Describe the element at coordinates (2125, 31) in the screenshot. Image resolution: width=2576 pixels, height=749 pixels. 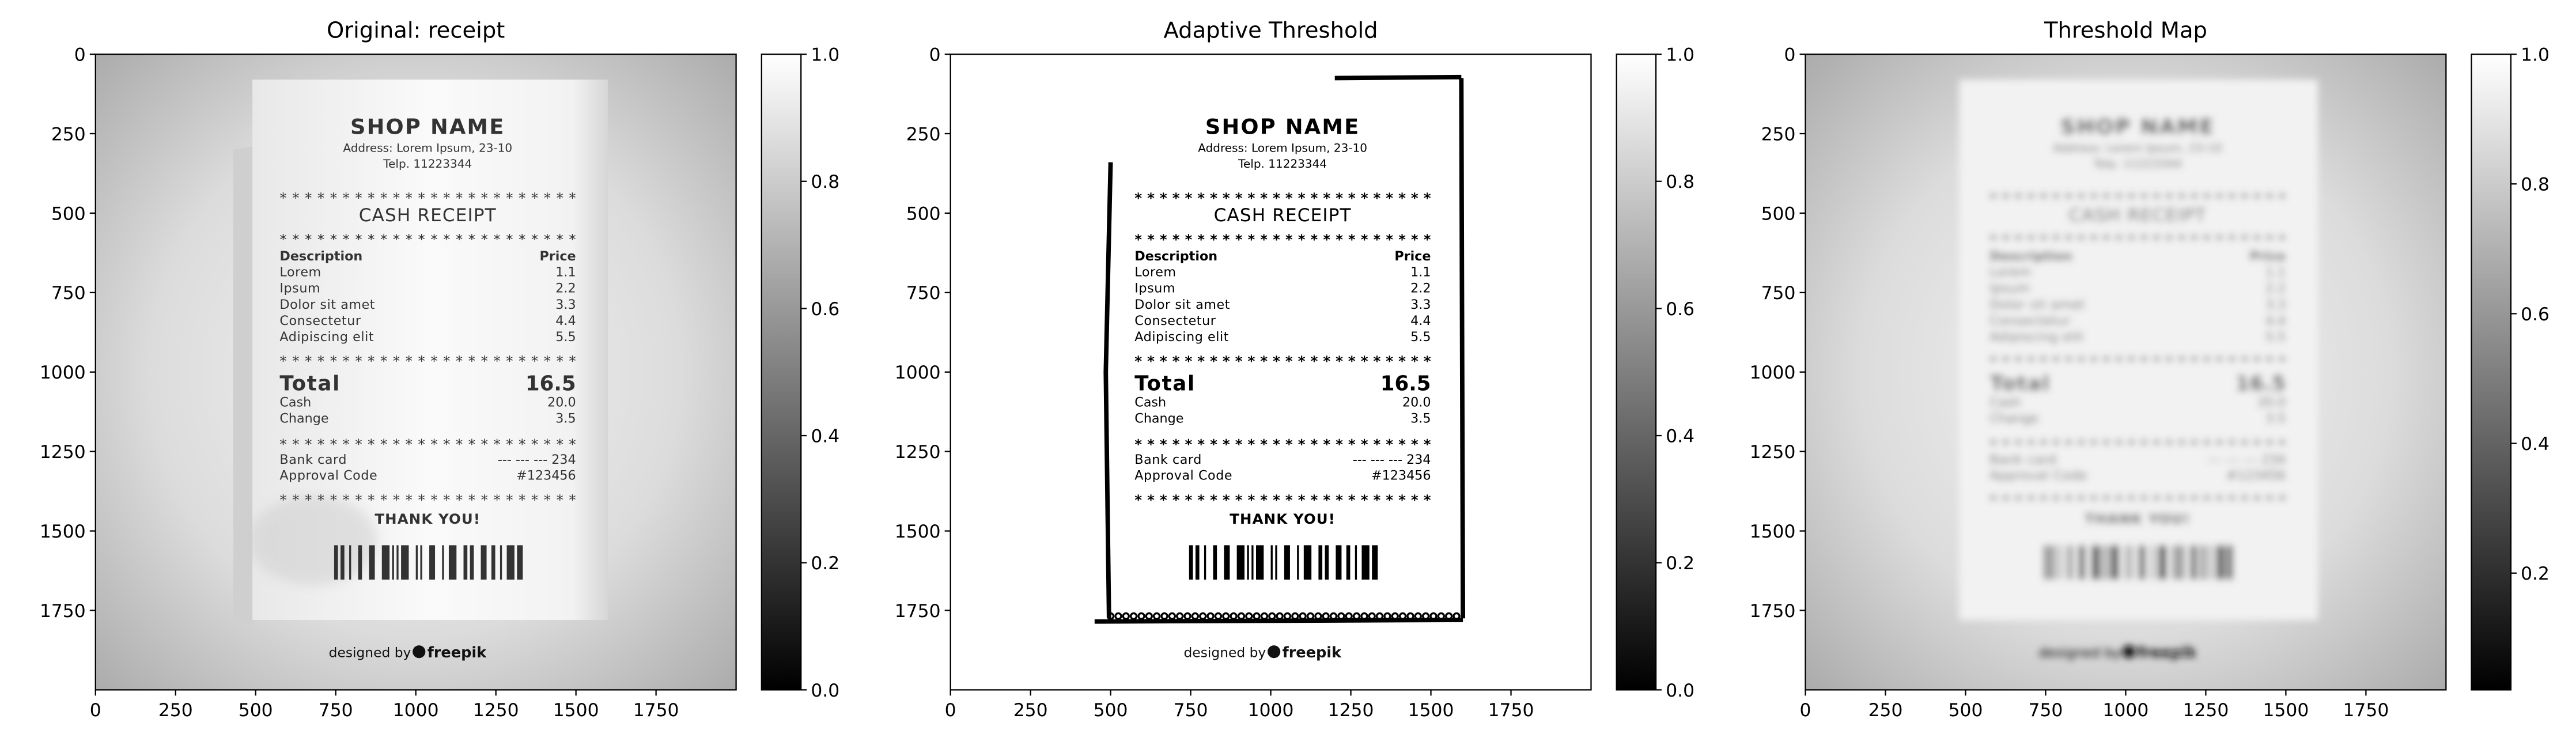
I see `axes-title: Threshold Map` at that location.